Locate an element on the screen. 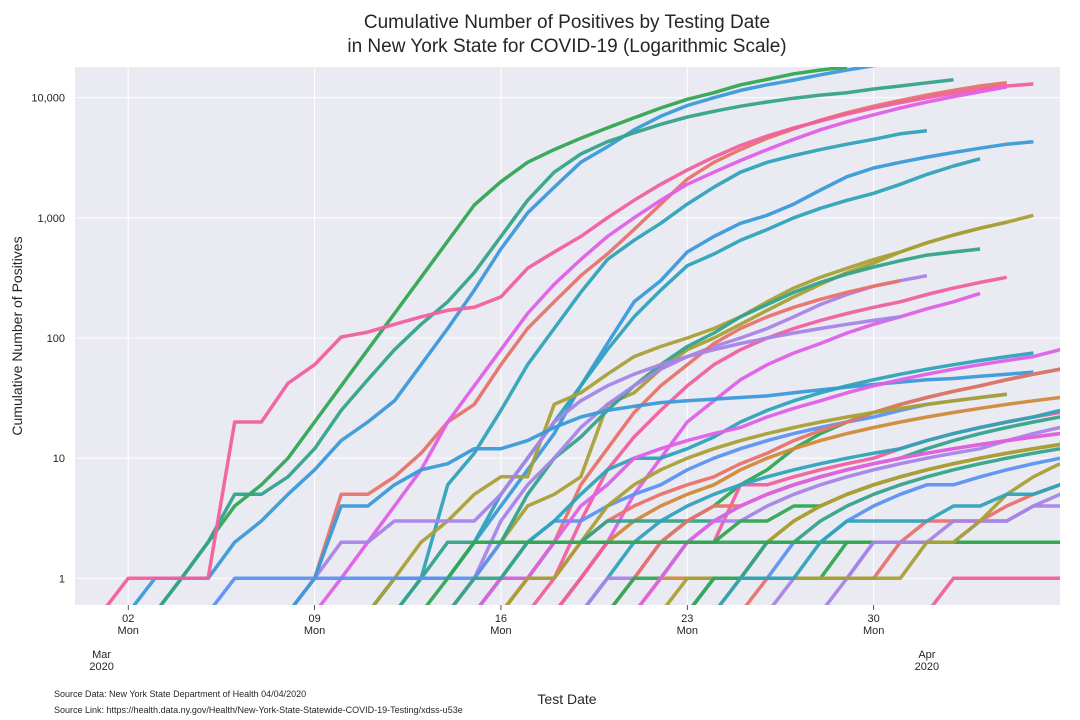 The image size is (1080, 720). x-tick-weekday-0: Mon is located at coordinates (128, 631).